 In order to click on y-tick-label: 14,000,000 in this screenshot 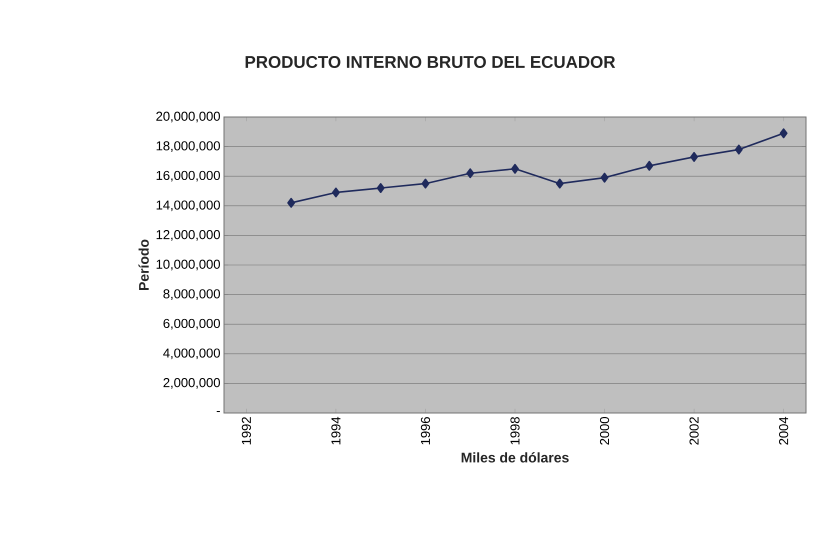, I will do `click(188, 206)`.